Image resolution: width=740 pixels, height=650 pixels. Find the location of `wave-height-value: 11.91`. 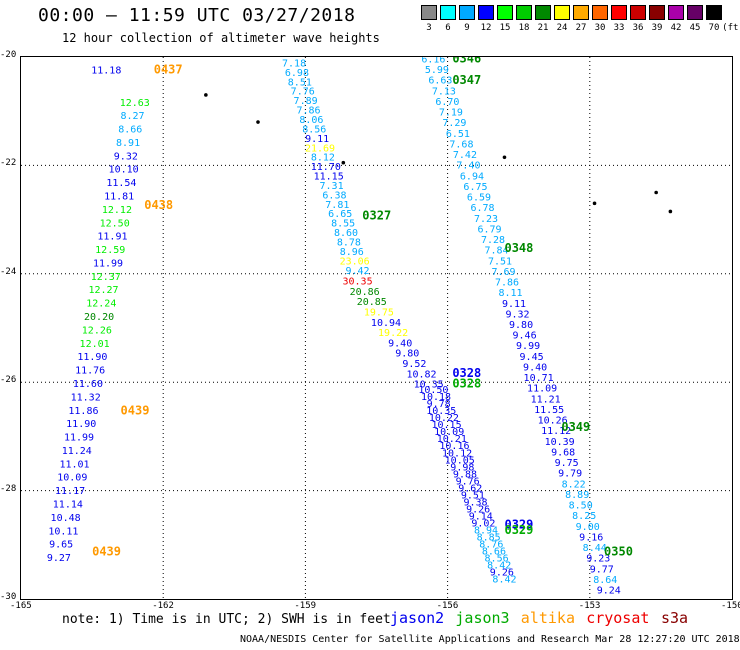

wave-height-value: 11.91 is located at coordinates (112, 237).